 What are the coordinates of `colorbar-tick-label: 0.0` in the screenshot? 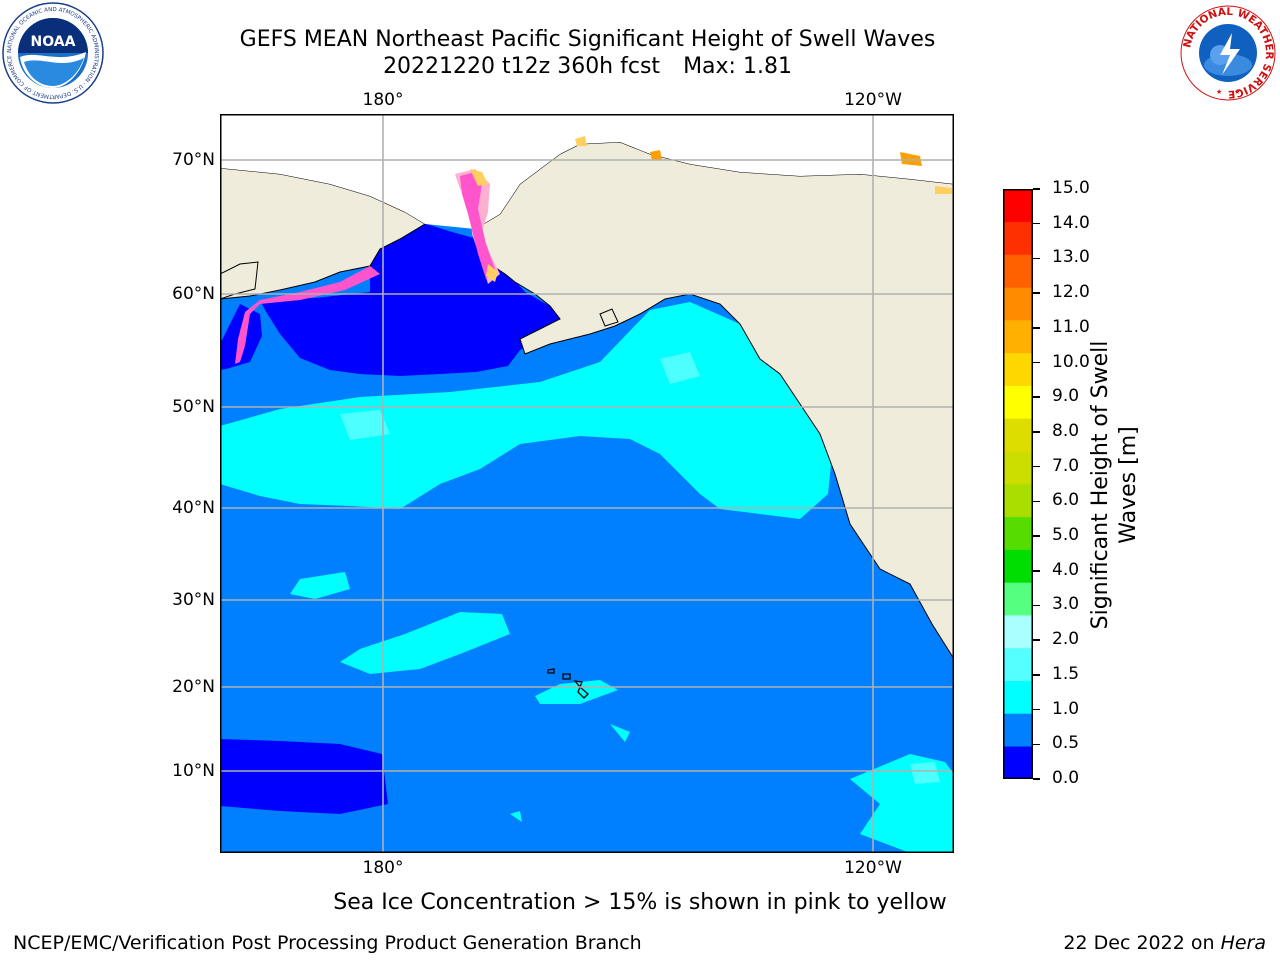 It's located at (1066, 778).